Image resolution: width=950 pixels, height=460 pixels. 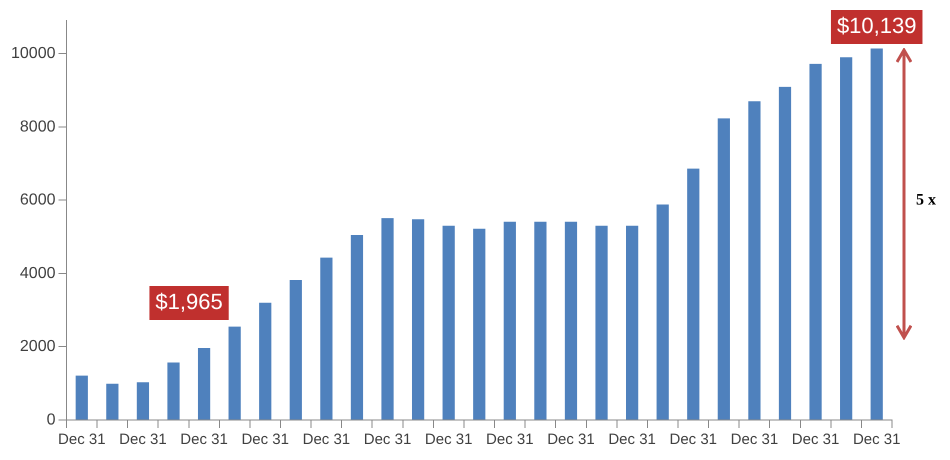 I want to click on y-tick-label: 6000, so click(x=38, y=200).